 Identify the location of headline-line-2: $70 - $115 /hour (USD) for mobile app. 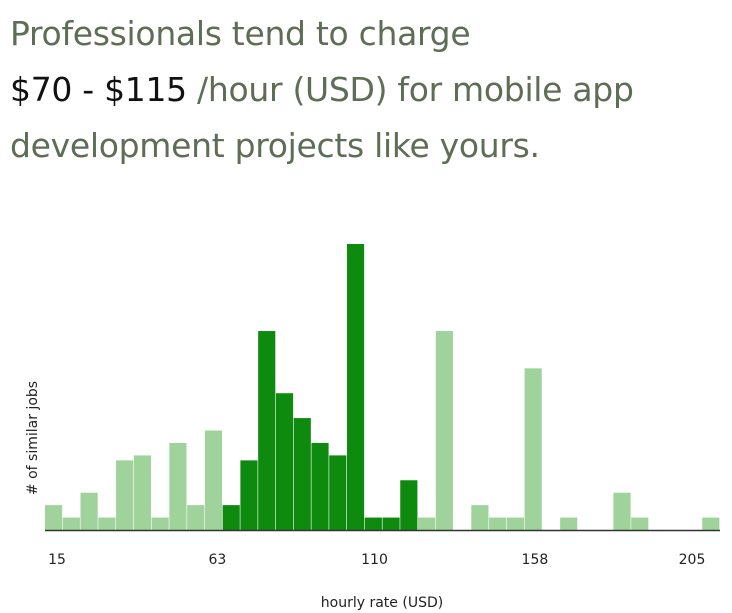
(367, 90).